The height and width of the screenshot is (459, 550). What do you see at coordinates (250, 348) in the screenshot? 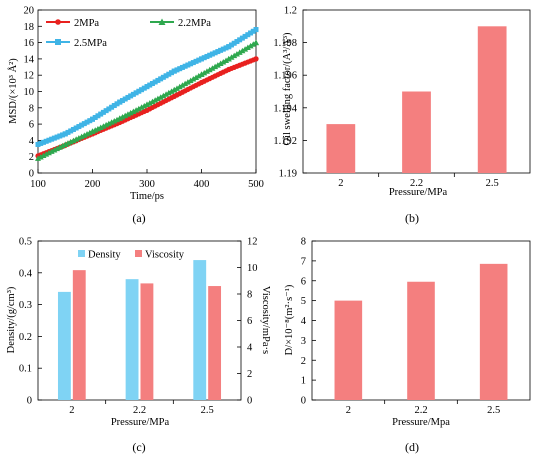
I see `y2-tick-label-c: 4` at bounding box center [250, 348].